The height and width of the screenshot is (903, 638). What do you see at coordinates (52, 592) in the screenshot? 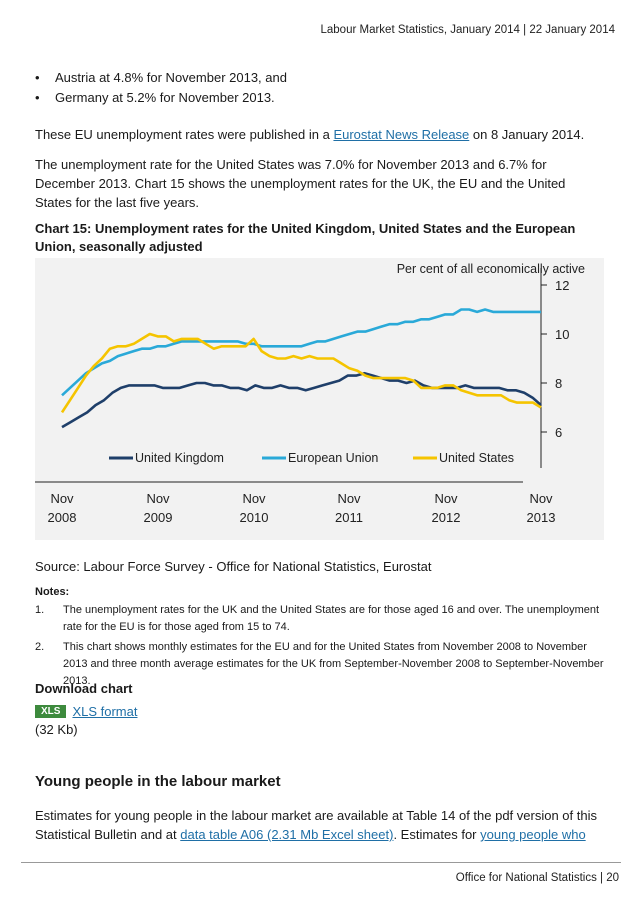
I see `notes-heading: Notes:` at bounding box center [52, 592].